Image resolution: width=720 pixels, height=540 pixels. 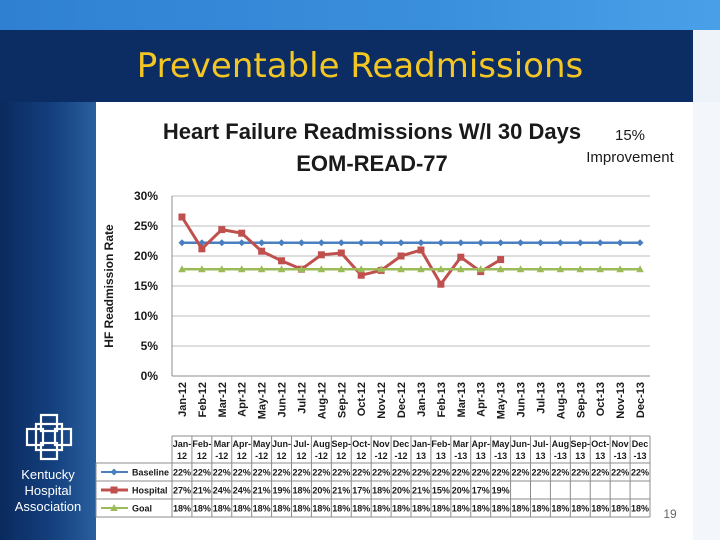 I want to click on legend-label: Baseline, so click(x=150, y=473).